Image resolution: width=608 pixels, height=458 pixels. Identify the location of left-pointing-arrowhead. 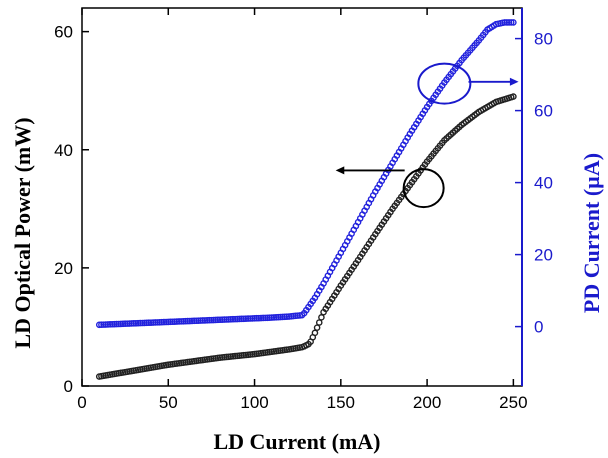
(340, 170).